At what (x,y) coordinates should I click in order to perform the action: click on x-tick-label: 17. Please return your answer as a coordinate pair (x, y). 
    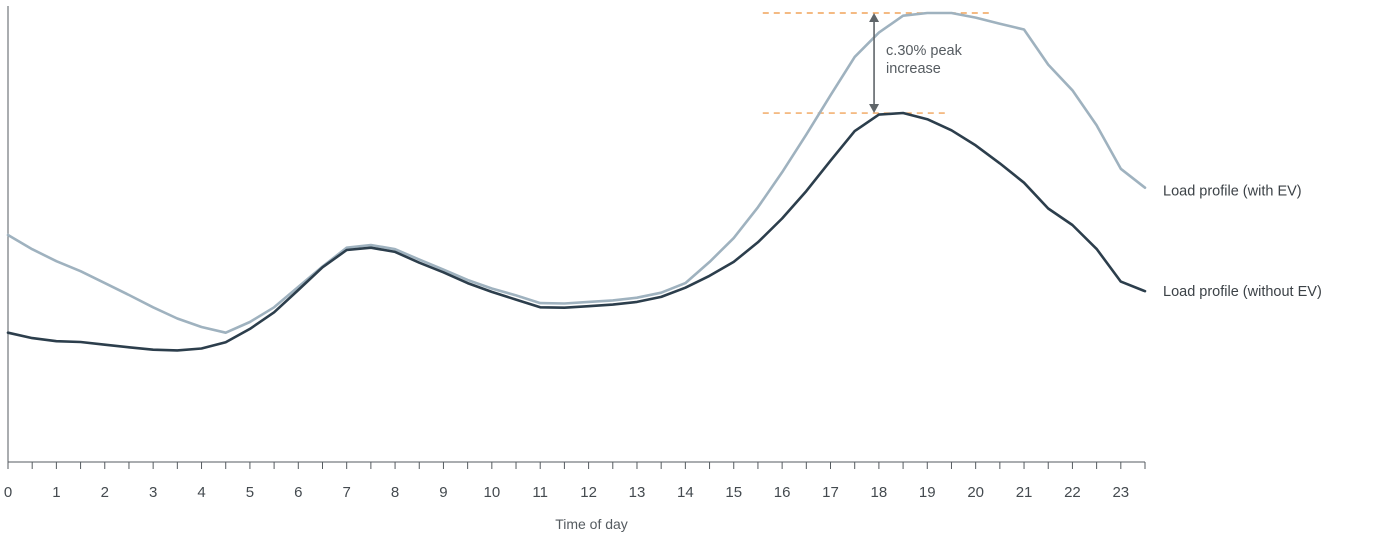
    Looking at the image, I should click on (830, 492).